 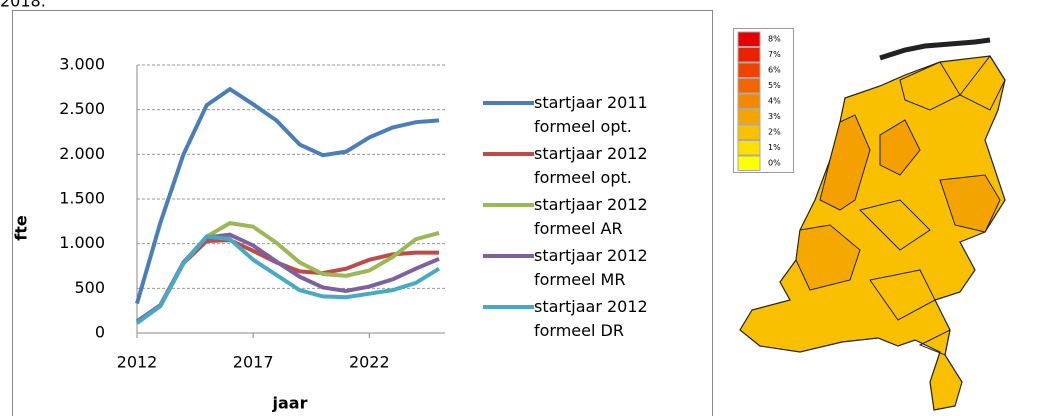 I want to click on map-legend-label: 2%, so click(x=774, y=132).